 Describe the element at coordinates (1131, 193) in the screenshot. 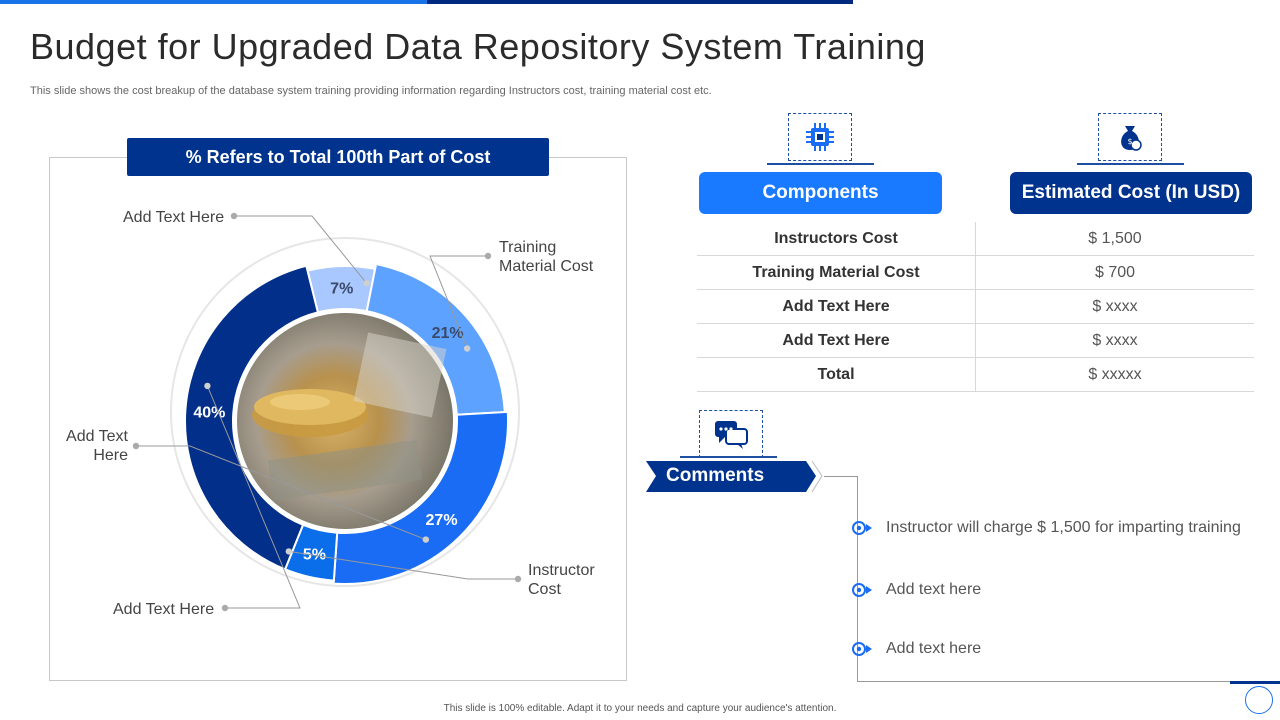

I see `estimated-cost-header: Estimated Cost (In USD)` at that location.